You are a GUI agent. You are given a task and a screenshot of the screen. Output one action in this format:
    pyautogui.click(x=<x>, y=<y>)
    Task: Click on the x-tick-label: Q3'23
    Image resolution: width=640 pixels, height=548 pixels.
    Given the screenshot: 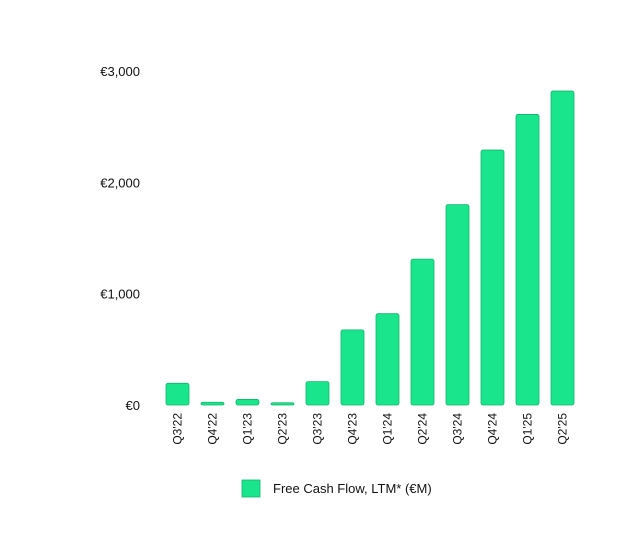 What is the action you would take?
    pyautogui.click(x=318, y=429)
    